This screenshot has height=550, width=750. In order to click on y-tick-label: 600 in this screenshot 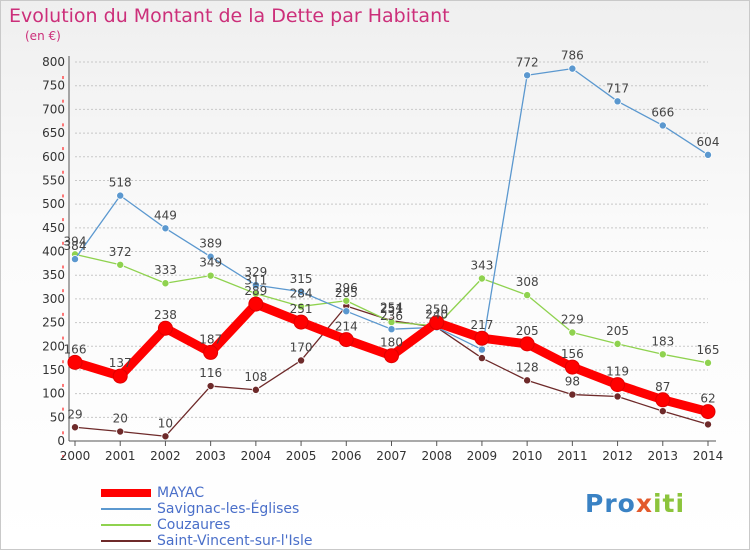, I will do `click(53, 157)`.